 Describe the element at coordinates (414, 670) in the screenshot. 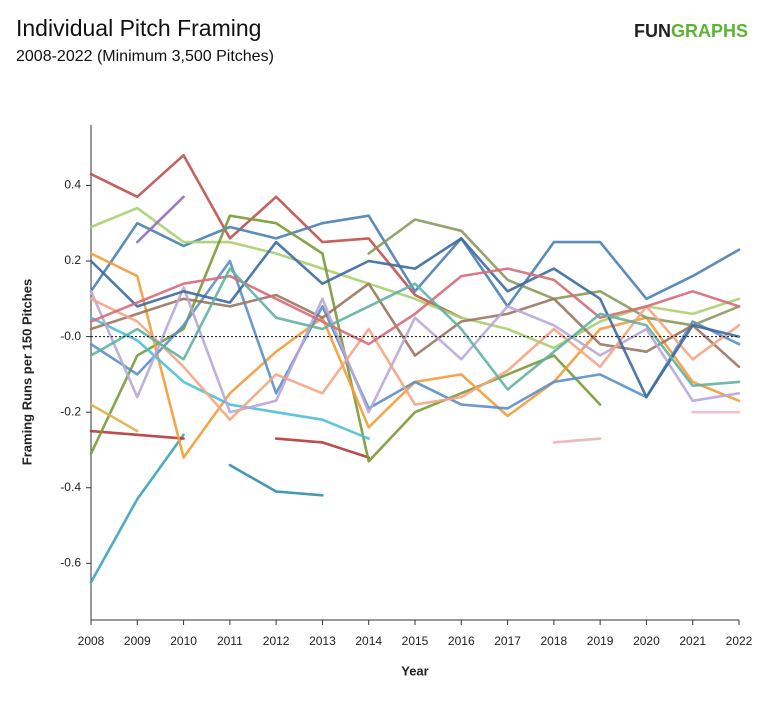

I see `x-axis-title: Year` at that location.